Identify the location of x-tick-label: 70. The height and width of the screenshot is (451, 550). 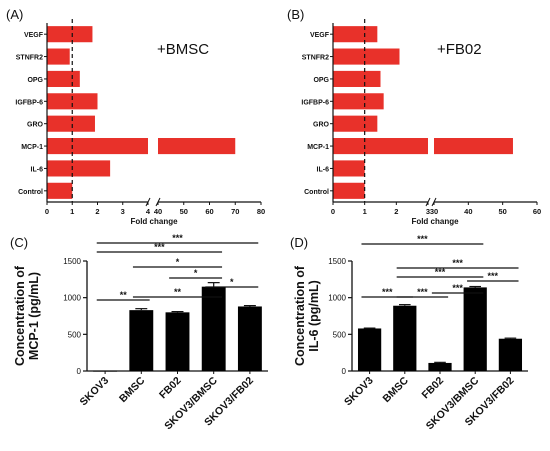
(235, 211).